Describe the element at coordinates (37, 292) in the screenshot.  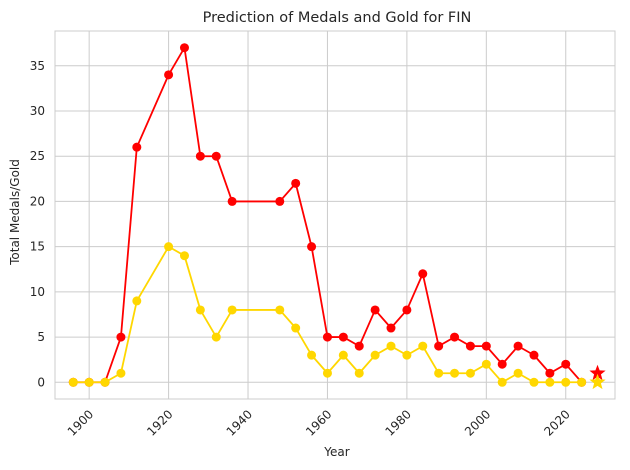
I see `y-tick-label: 10` at that location.